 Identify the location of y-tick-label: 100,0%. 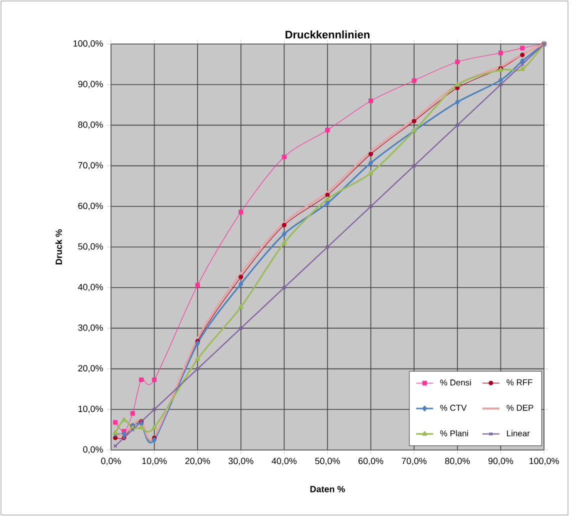
(88, 44).